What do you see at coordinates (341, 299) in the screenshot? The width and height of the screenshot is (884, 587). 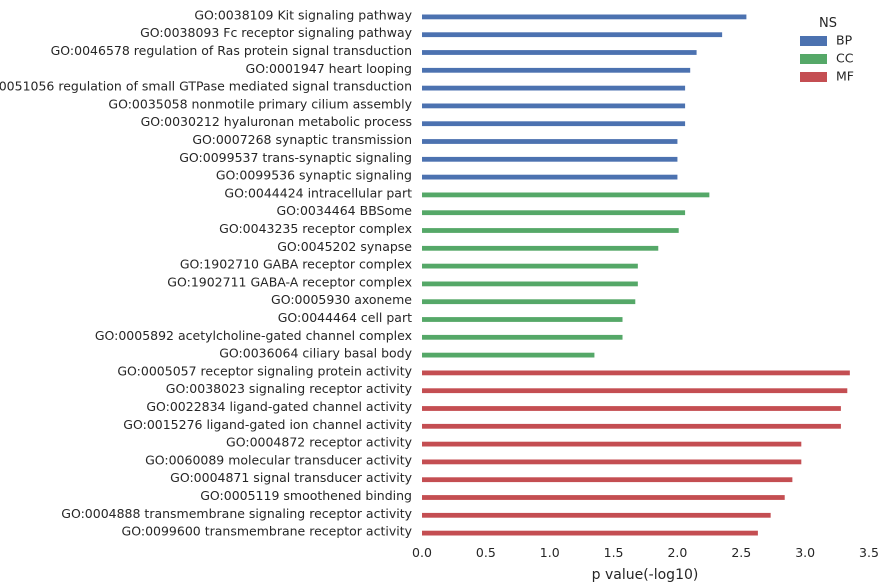 I see `category-label: GO:0005930 axoneme` at bounding box center [341, 299].